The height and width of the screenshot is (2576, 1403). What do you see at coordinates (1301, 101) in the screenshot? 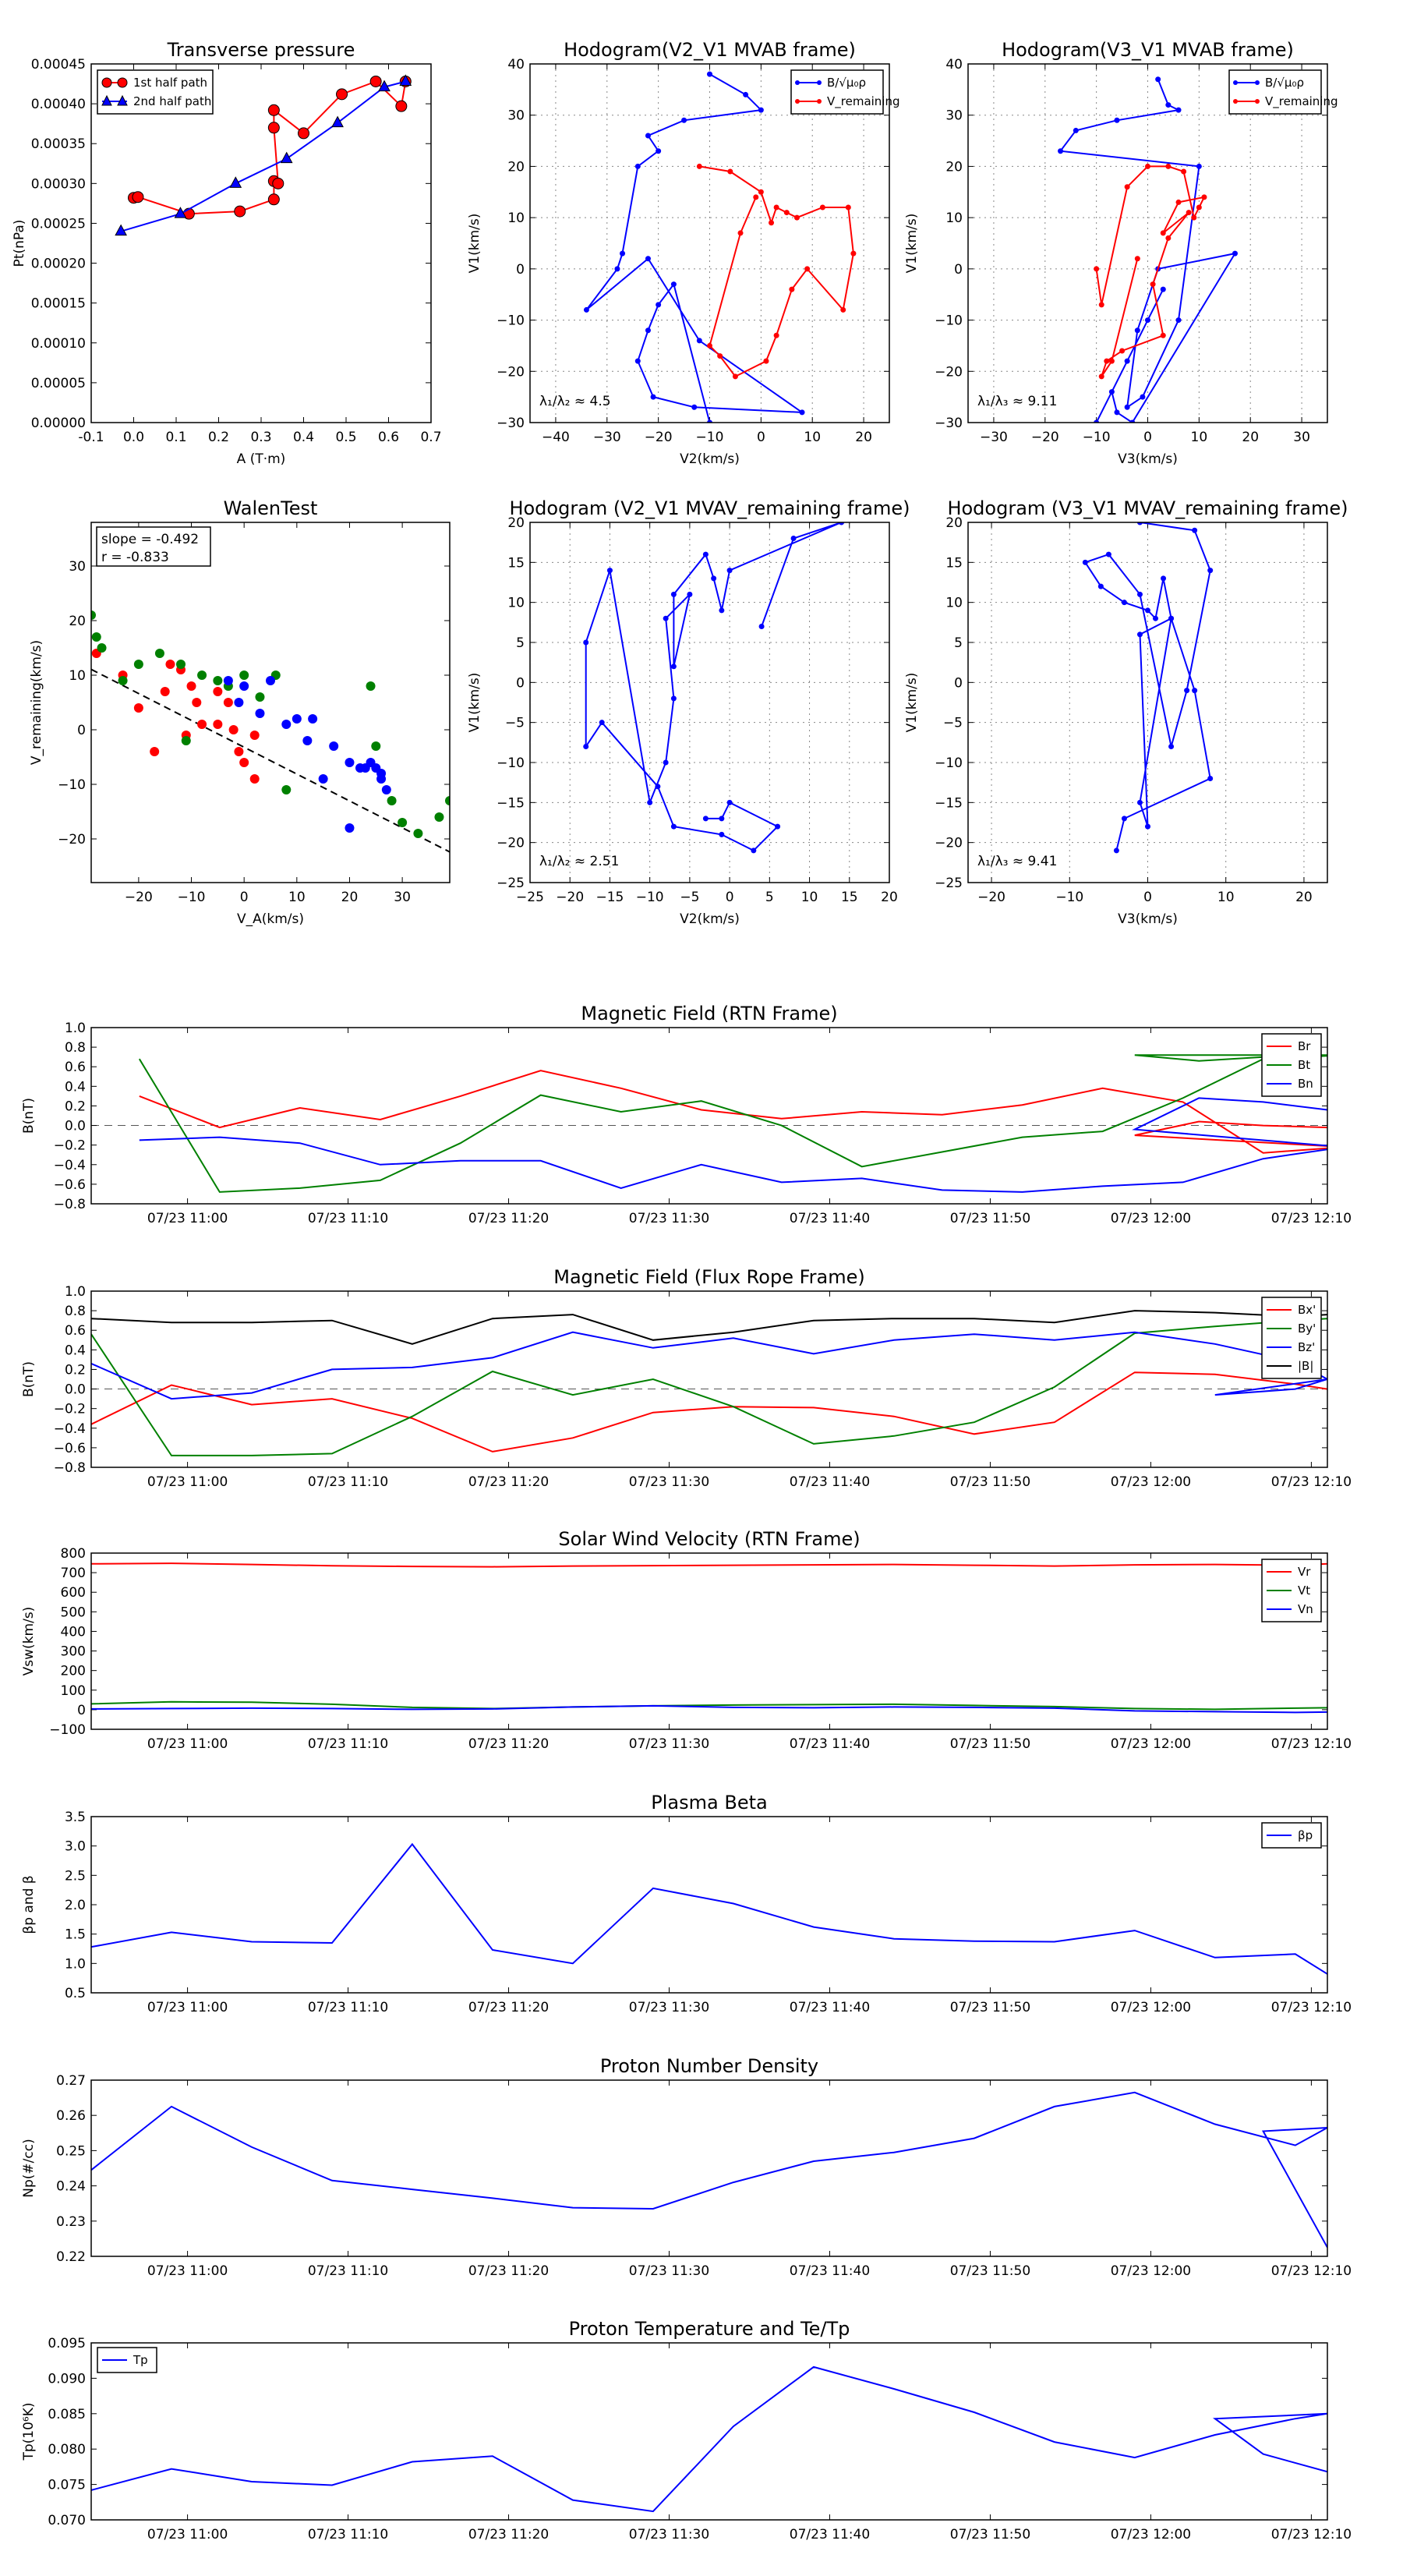
I see `legend-label: V_remaining` at bounding box center [1301, 101].